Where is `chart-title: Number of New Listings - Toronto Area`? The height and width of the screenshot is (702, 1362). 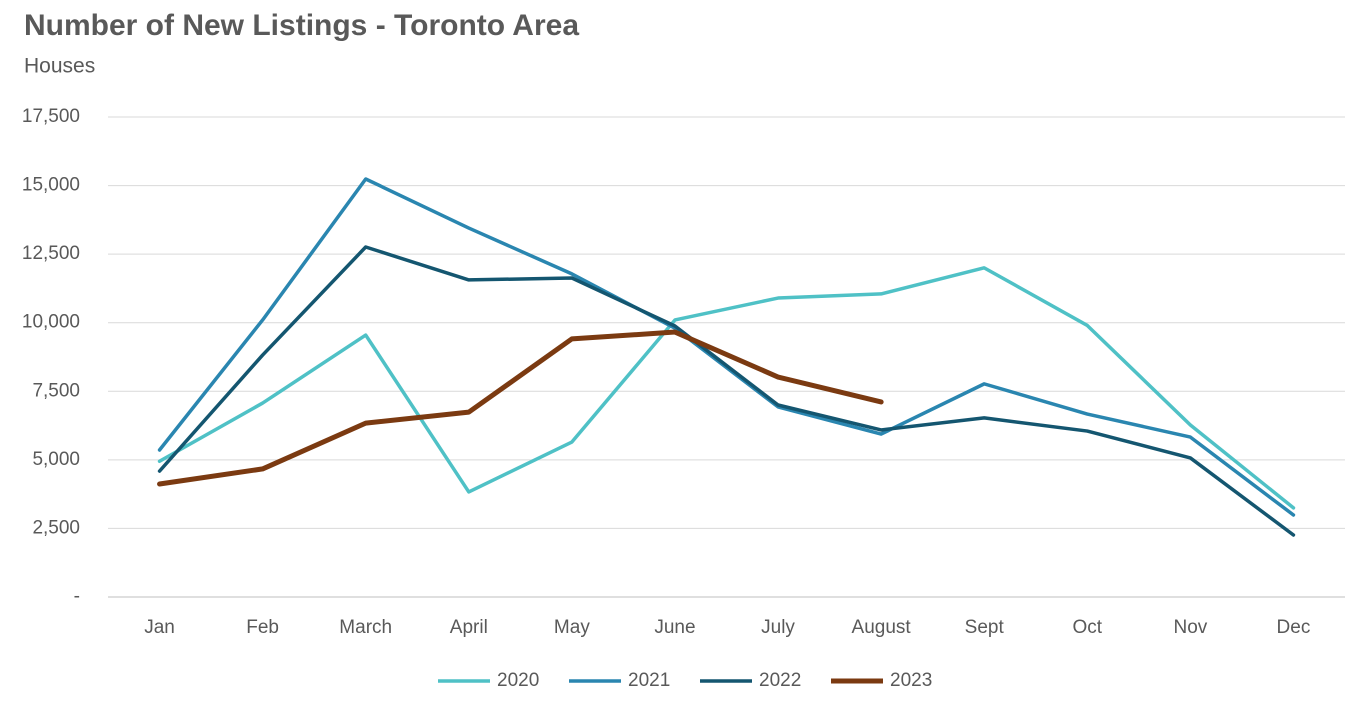
chart-title: Number of New Listings - Toronto Area is located at coordinates (301, 25).